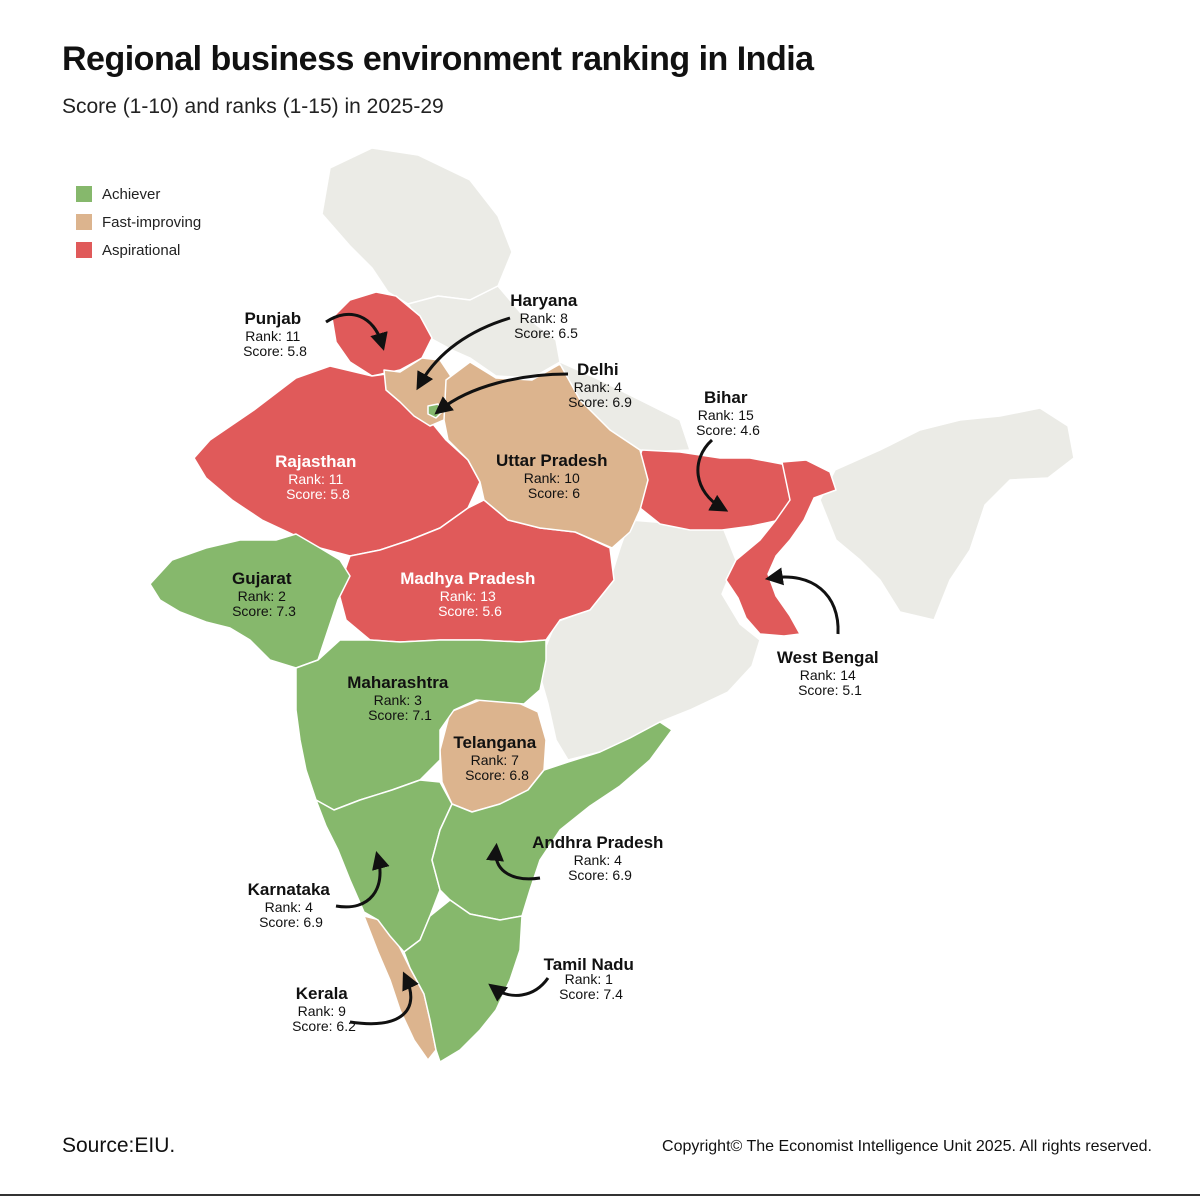 This screenshot has width=1200, height=1198. What do you see at coordinates (781, 548) in the screenshot?
I see `region-west-bengal` at bounding box center [781, 548].